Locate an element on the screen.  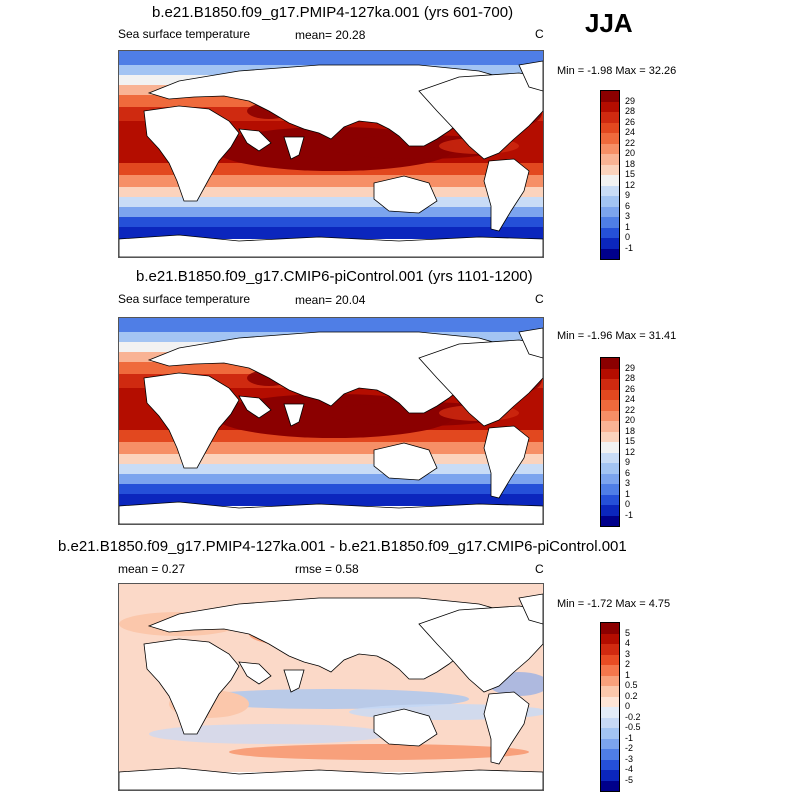
season-label: JJA is located at coordinates (609, 23).